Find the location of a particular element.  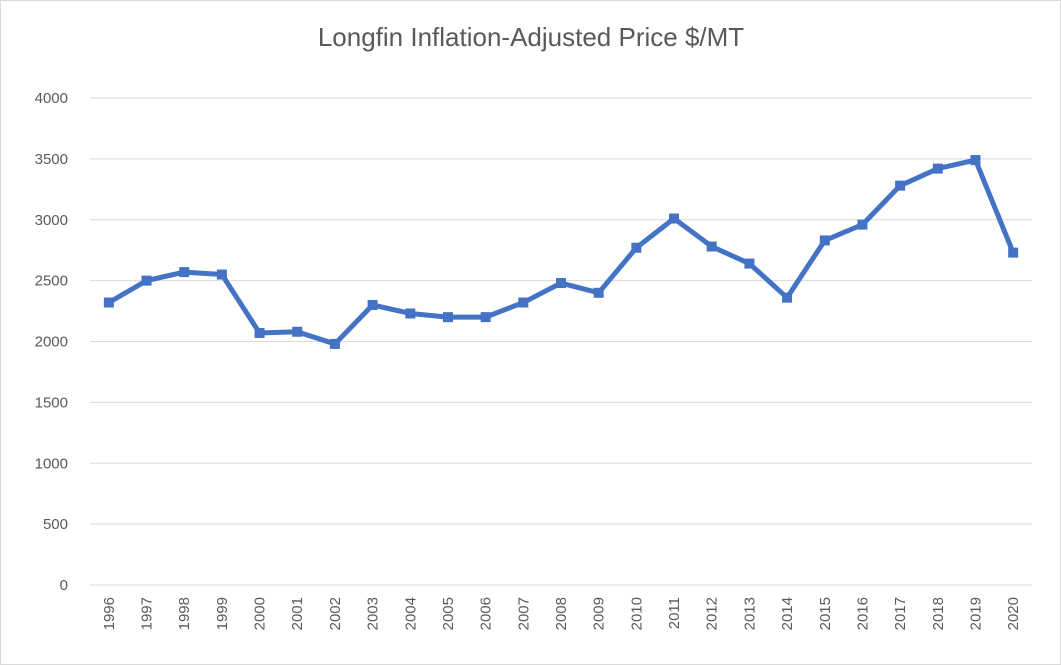

y-tick-label: 4000 is located at coordinates (51, 98).